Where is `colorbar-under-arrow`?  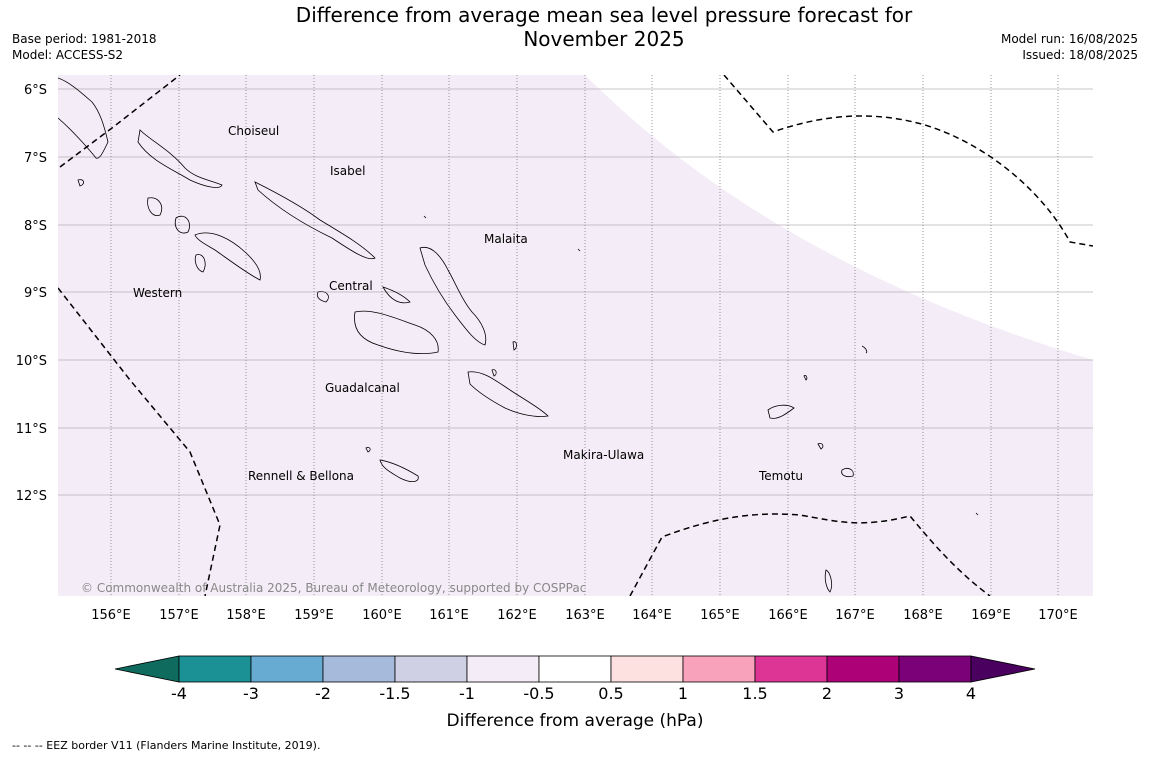
colorbar-under-arrow is located at coordinates (147, 669).